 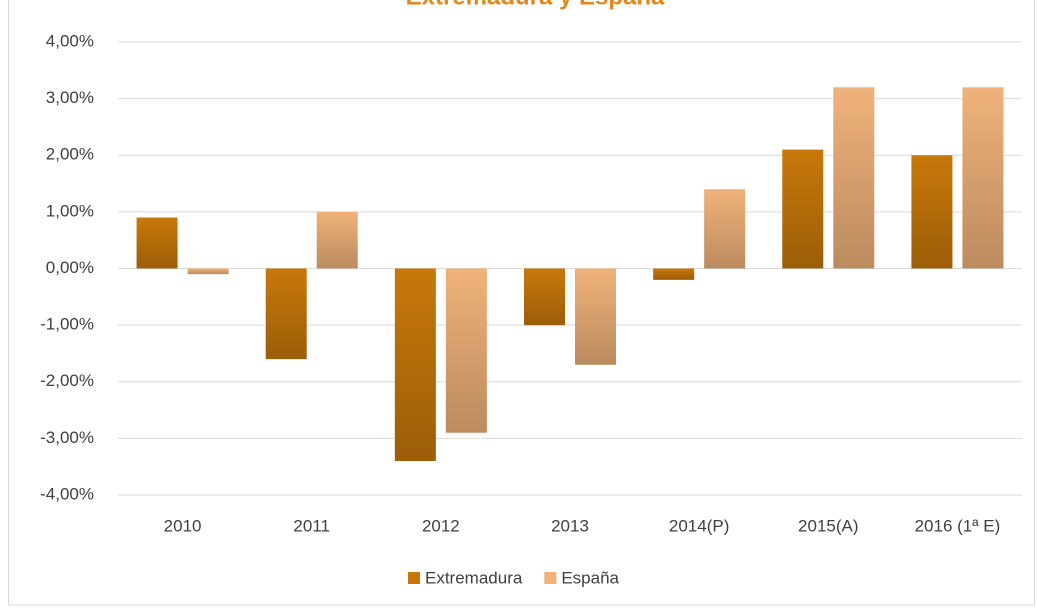 I want to click on x-tick-label: 2015(A), so click(x=828, y=525).